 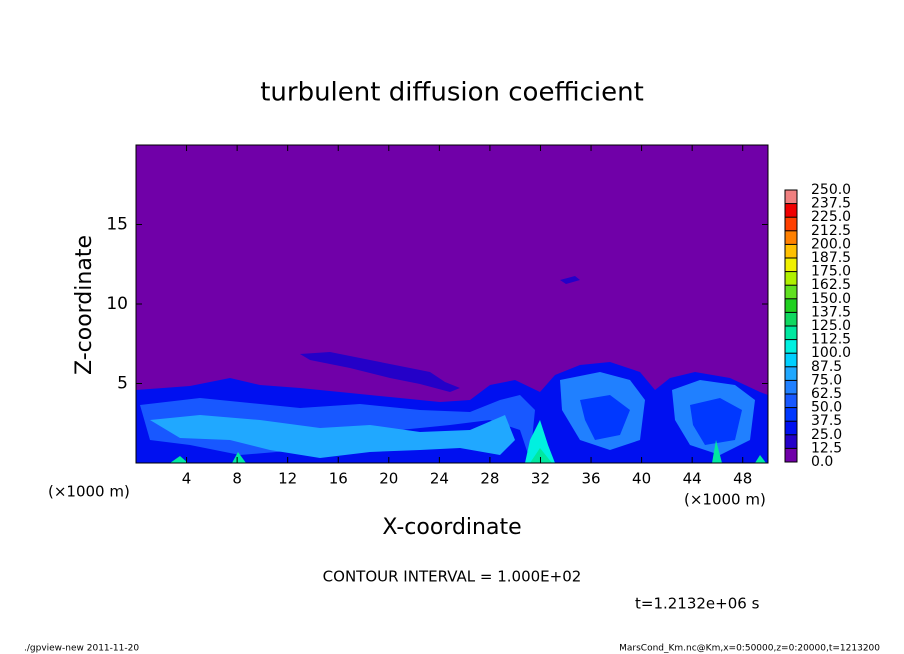 What do you see at coordinates (831, 190) in the screenshot?
I see `colorbar-label: 250.0` at bounding box center [831, 190].